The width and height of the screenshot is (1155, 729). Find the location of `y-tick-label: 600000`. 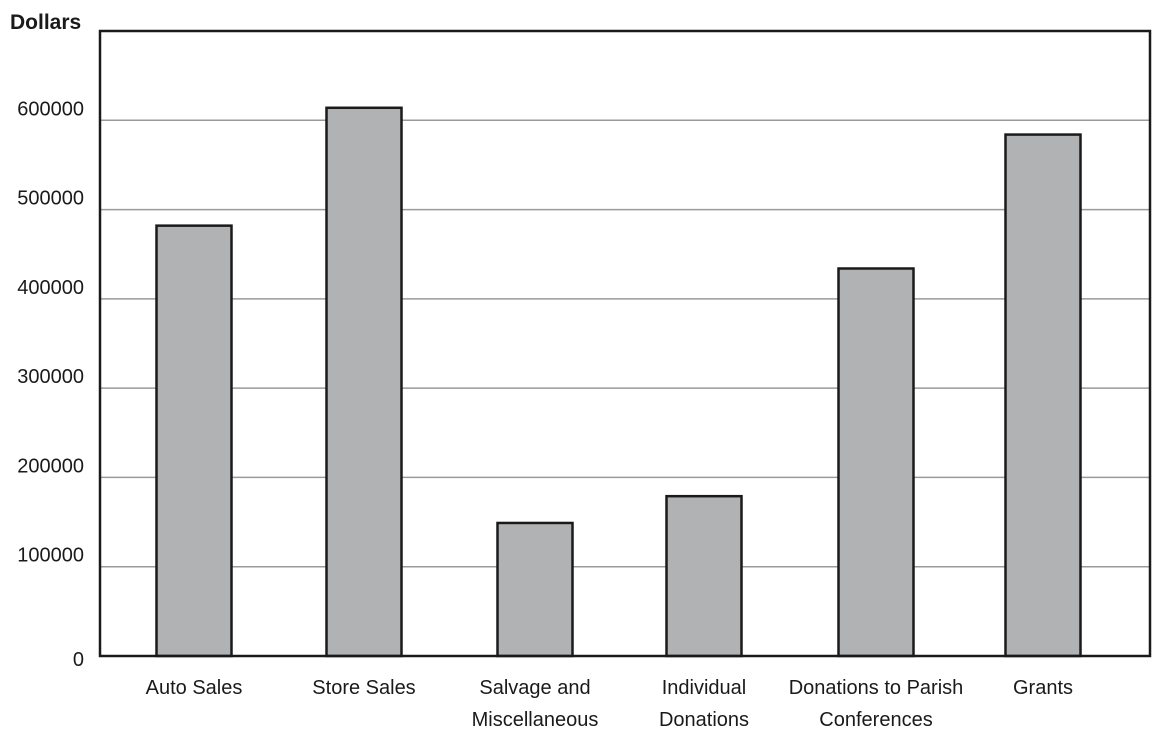

y-tick-label: 600000 is located at coordinates (50, 109).